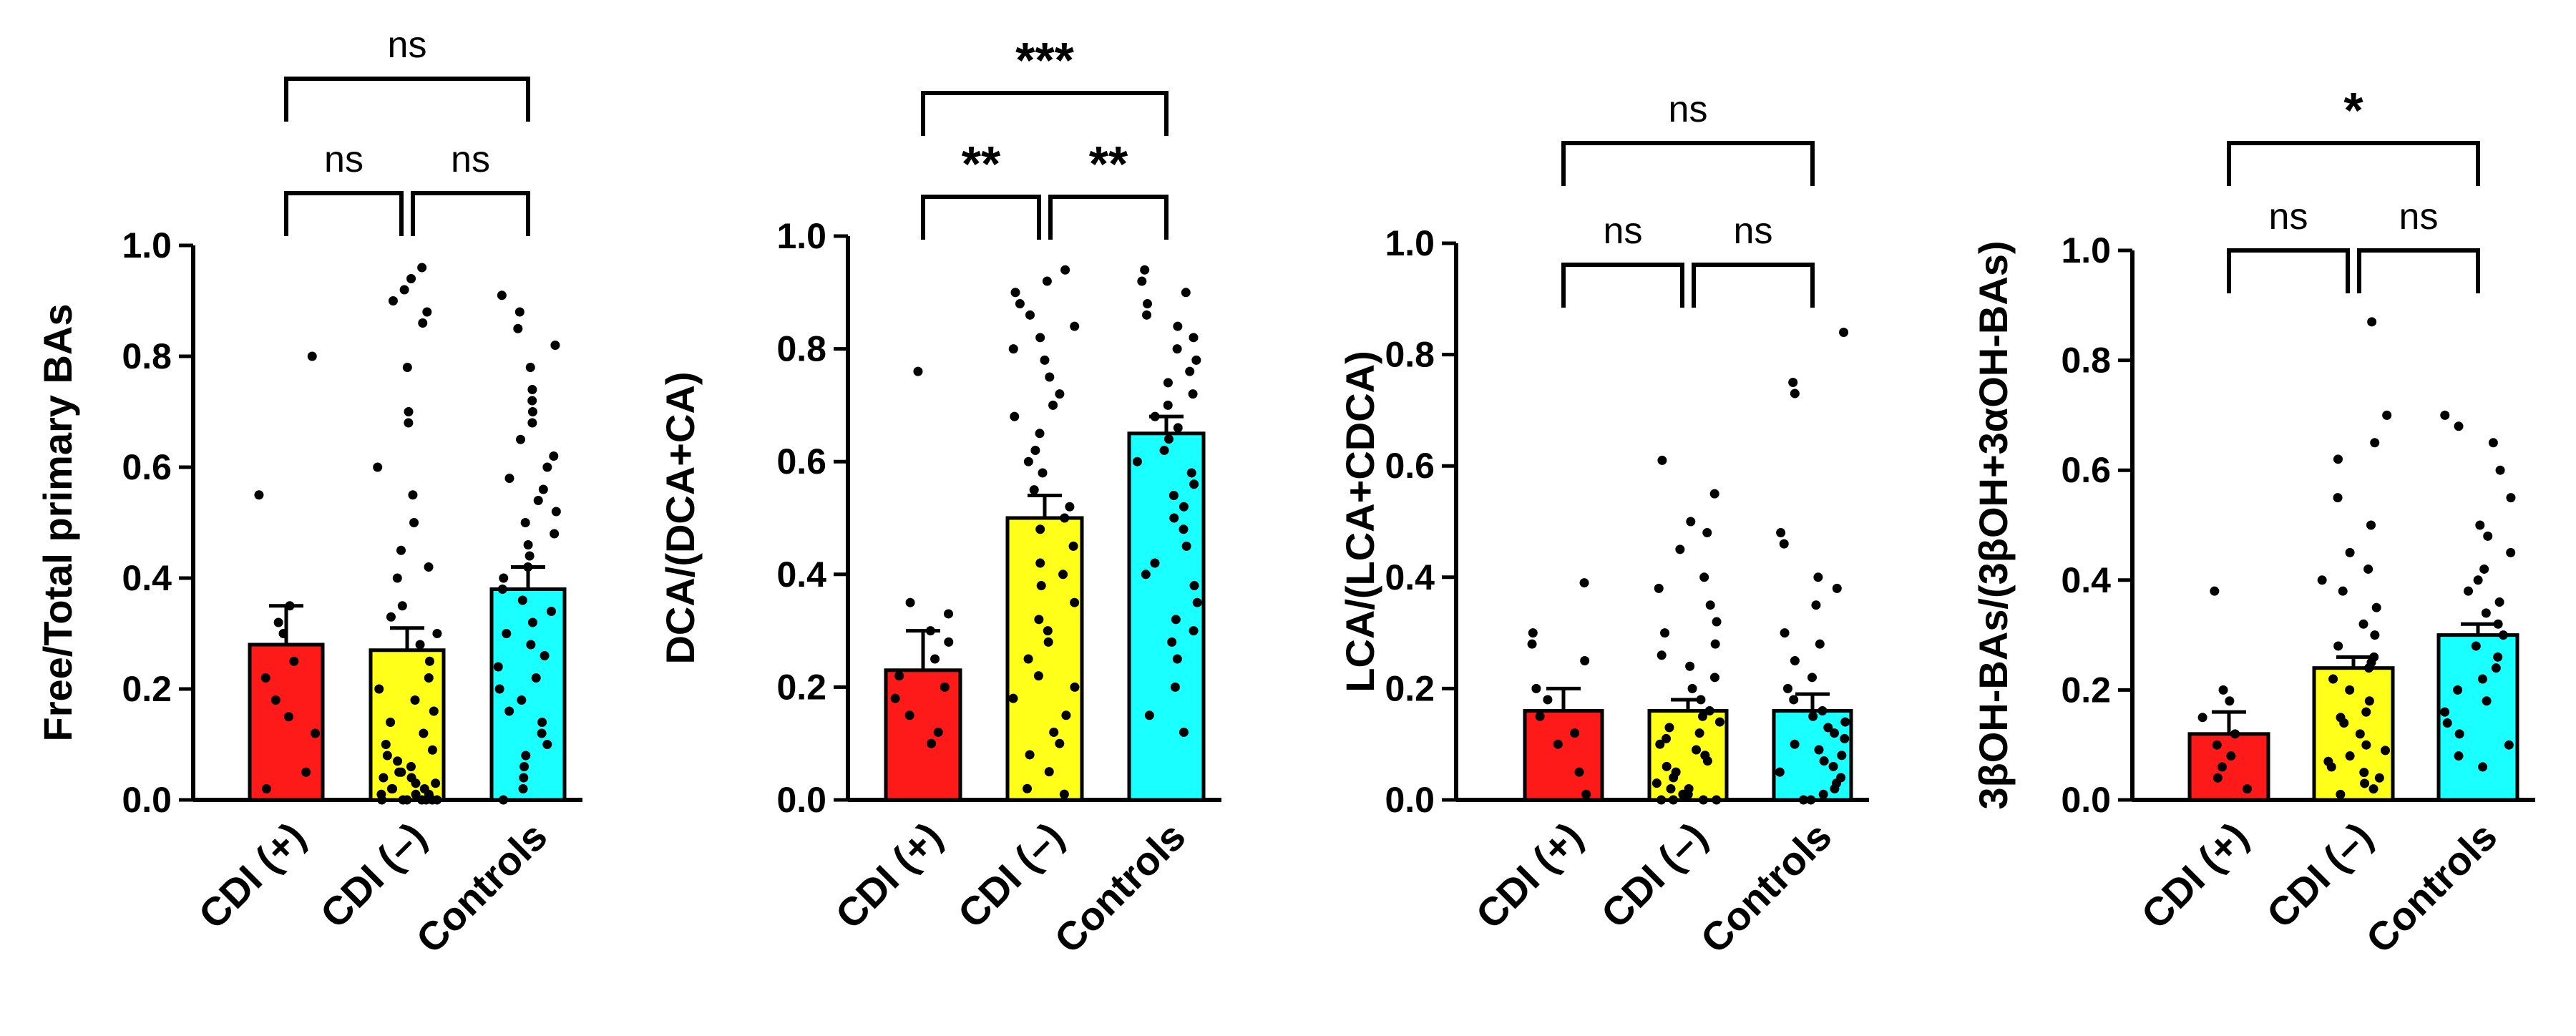  What do you see at coordinates (801, 800) in the screenshot?
I see `y-tick-label: 0.0` at bounding box center [801, 800].